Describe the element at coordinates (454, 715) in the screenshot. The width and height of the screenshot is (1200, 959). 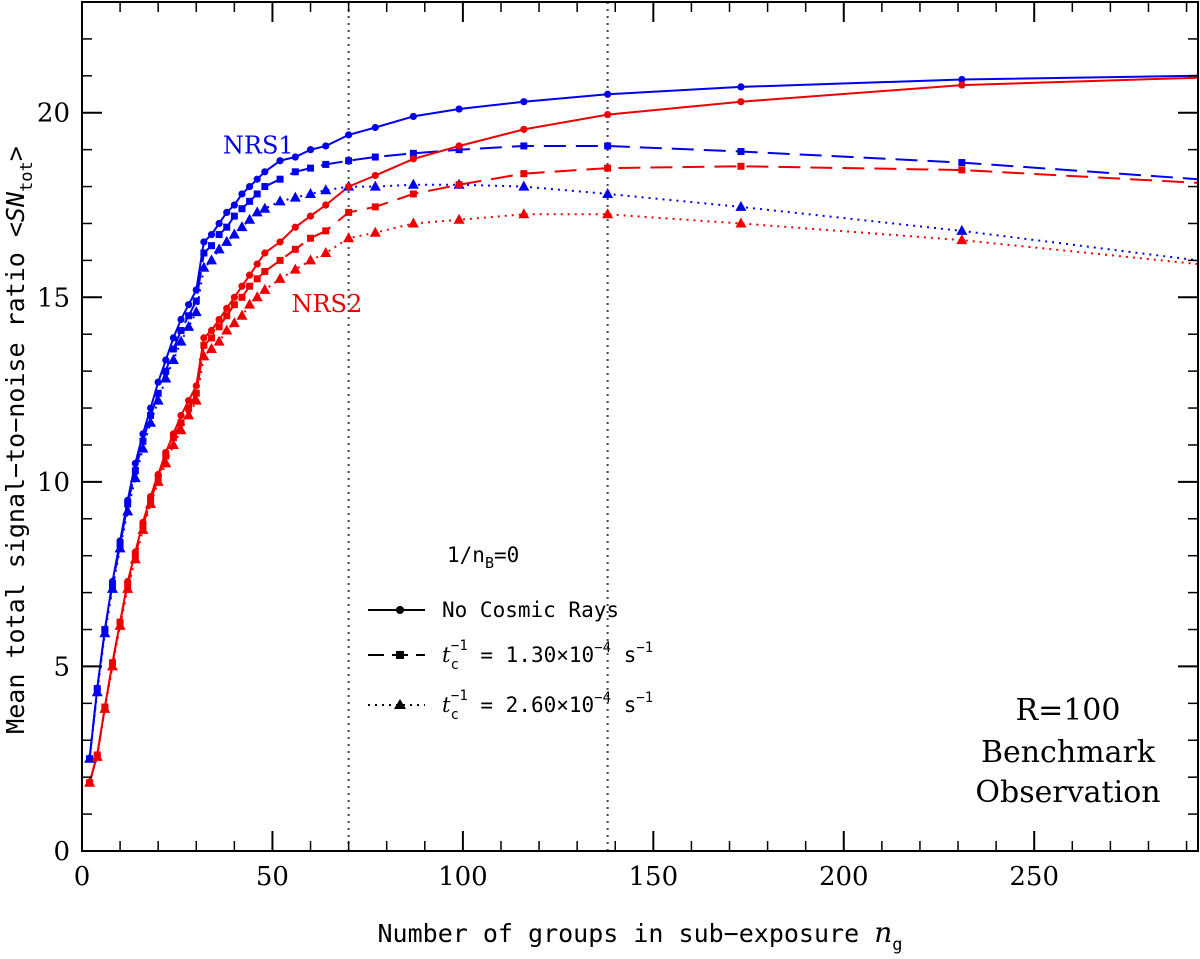
I see `legend-sub: c` at that location.